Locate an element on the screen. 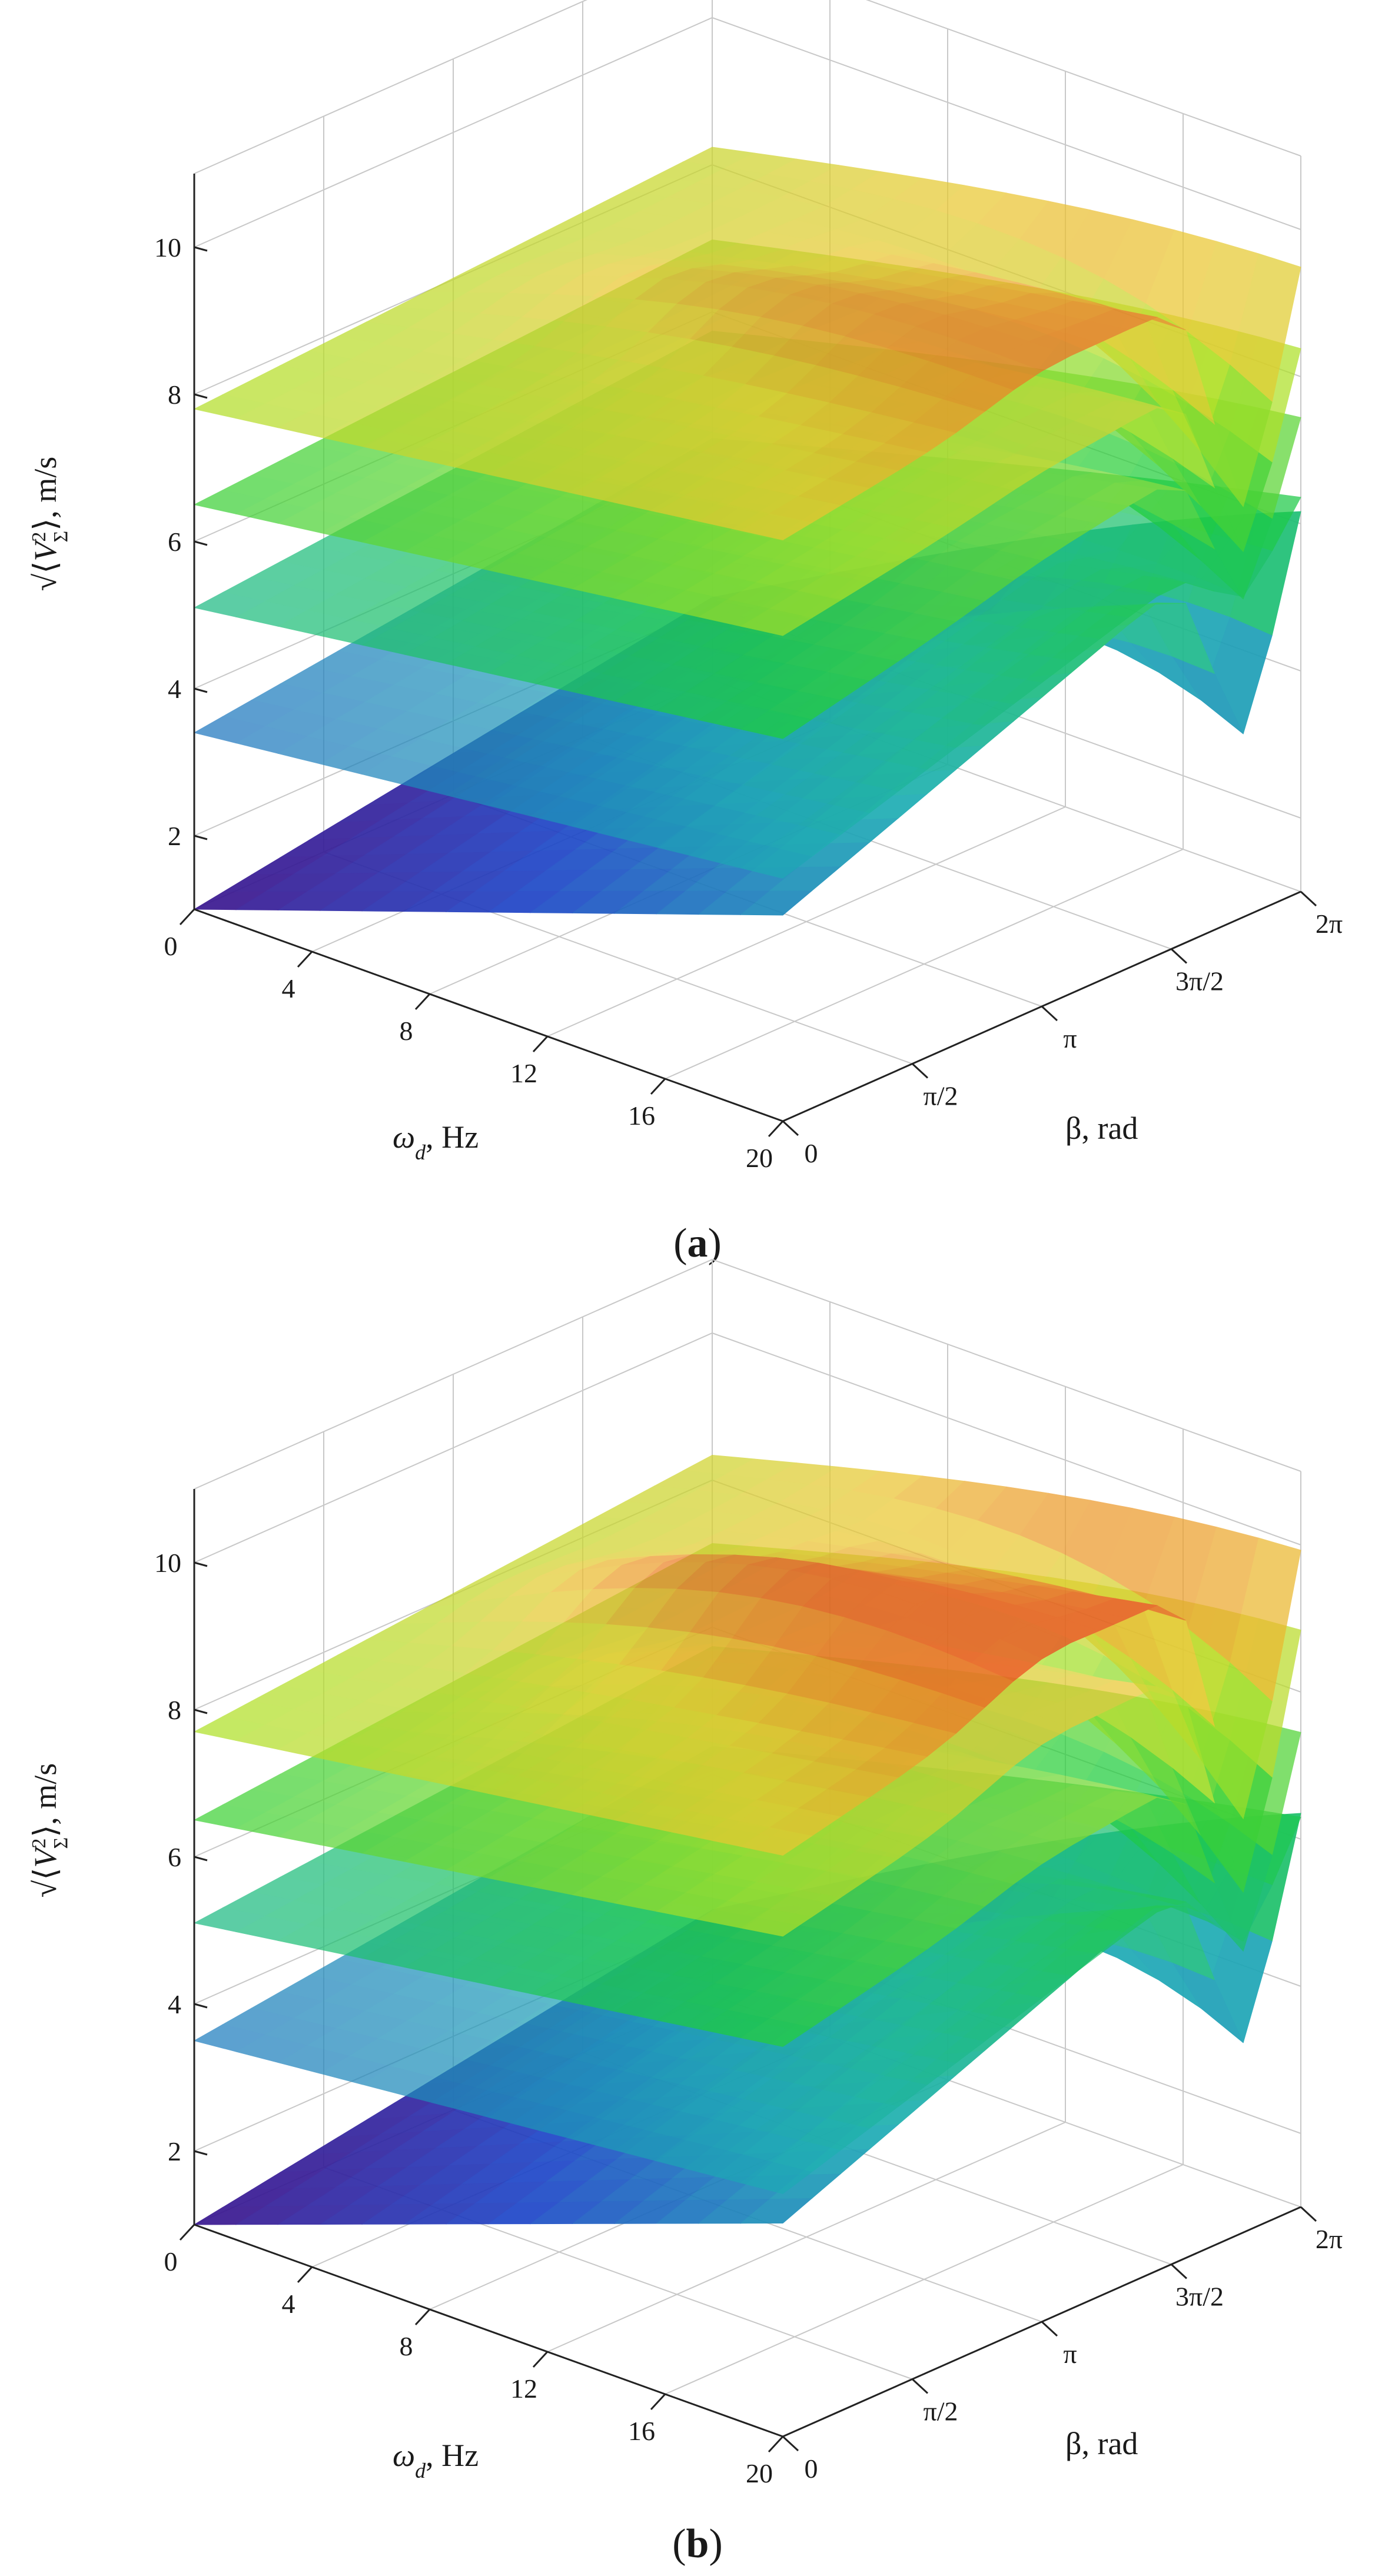 The image size is (1395, 2576). caption-letter: b is located at coordinates (697, 2544).